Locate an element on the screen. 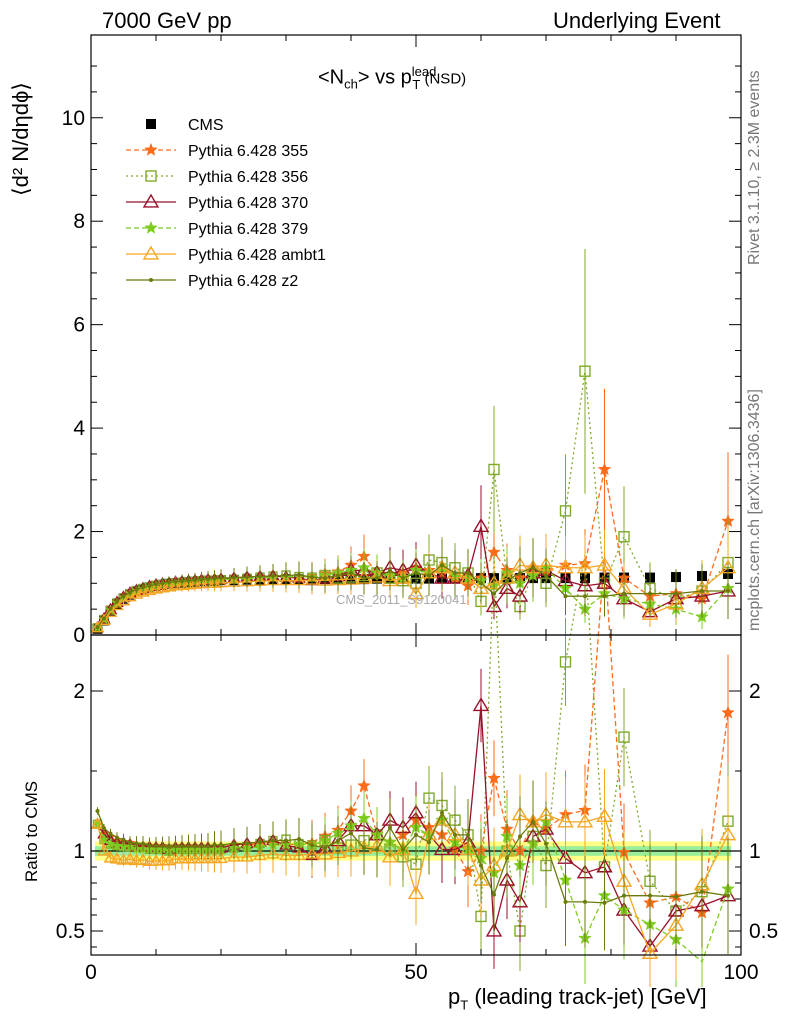 The image size is (786, 1024). y-axis-label: ⟨d² N/dηdϕ⟩ is located at coordinates (20, 139).